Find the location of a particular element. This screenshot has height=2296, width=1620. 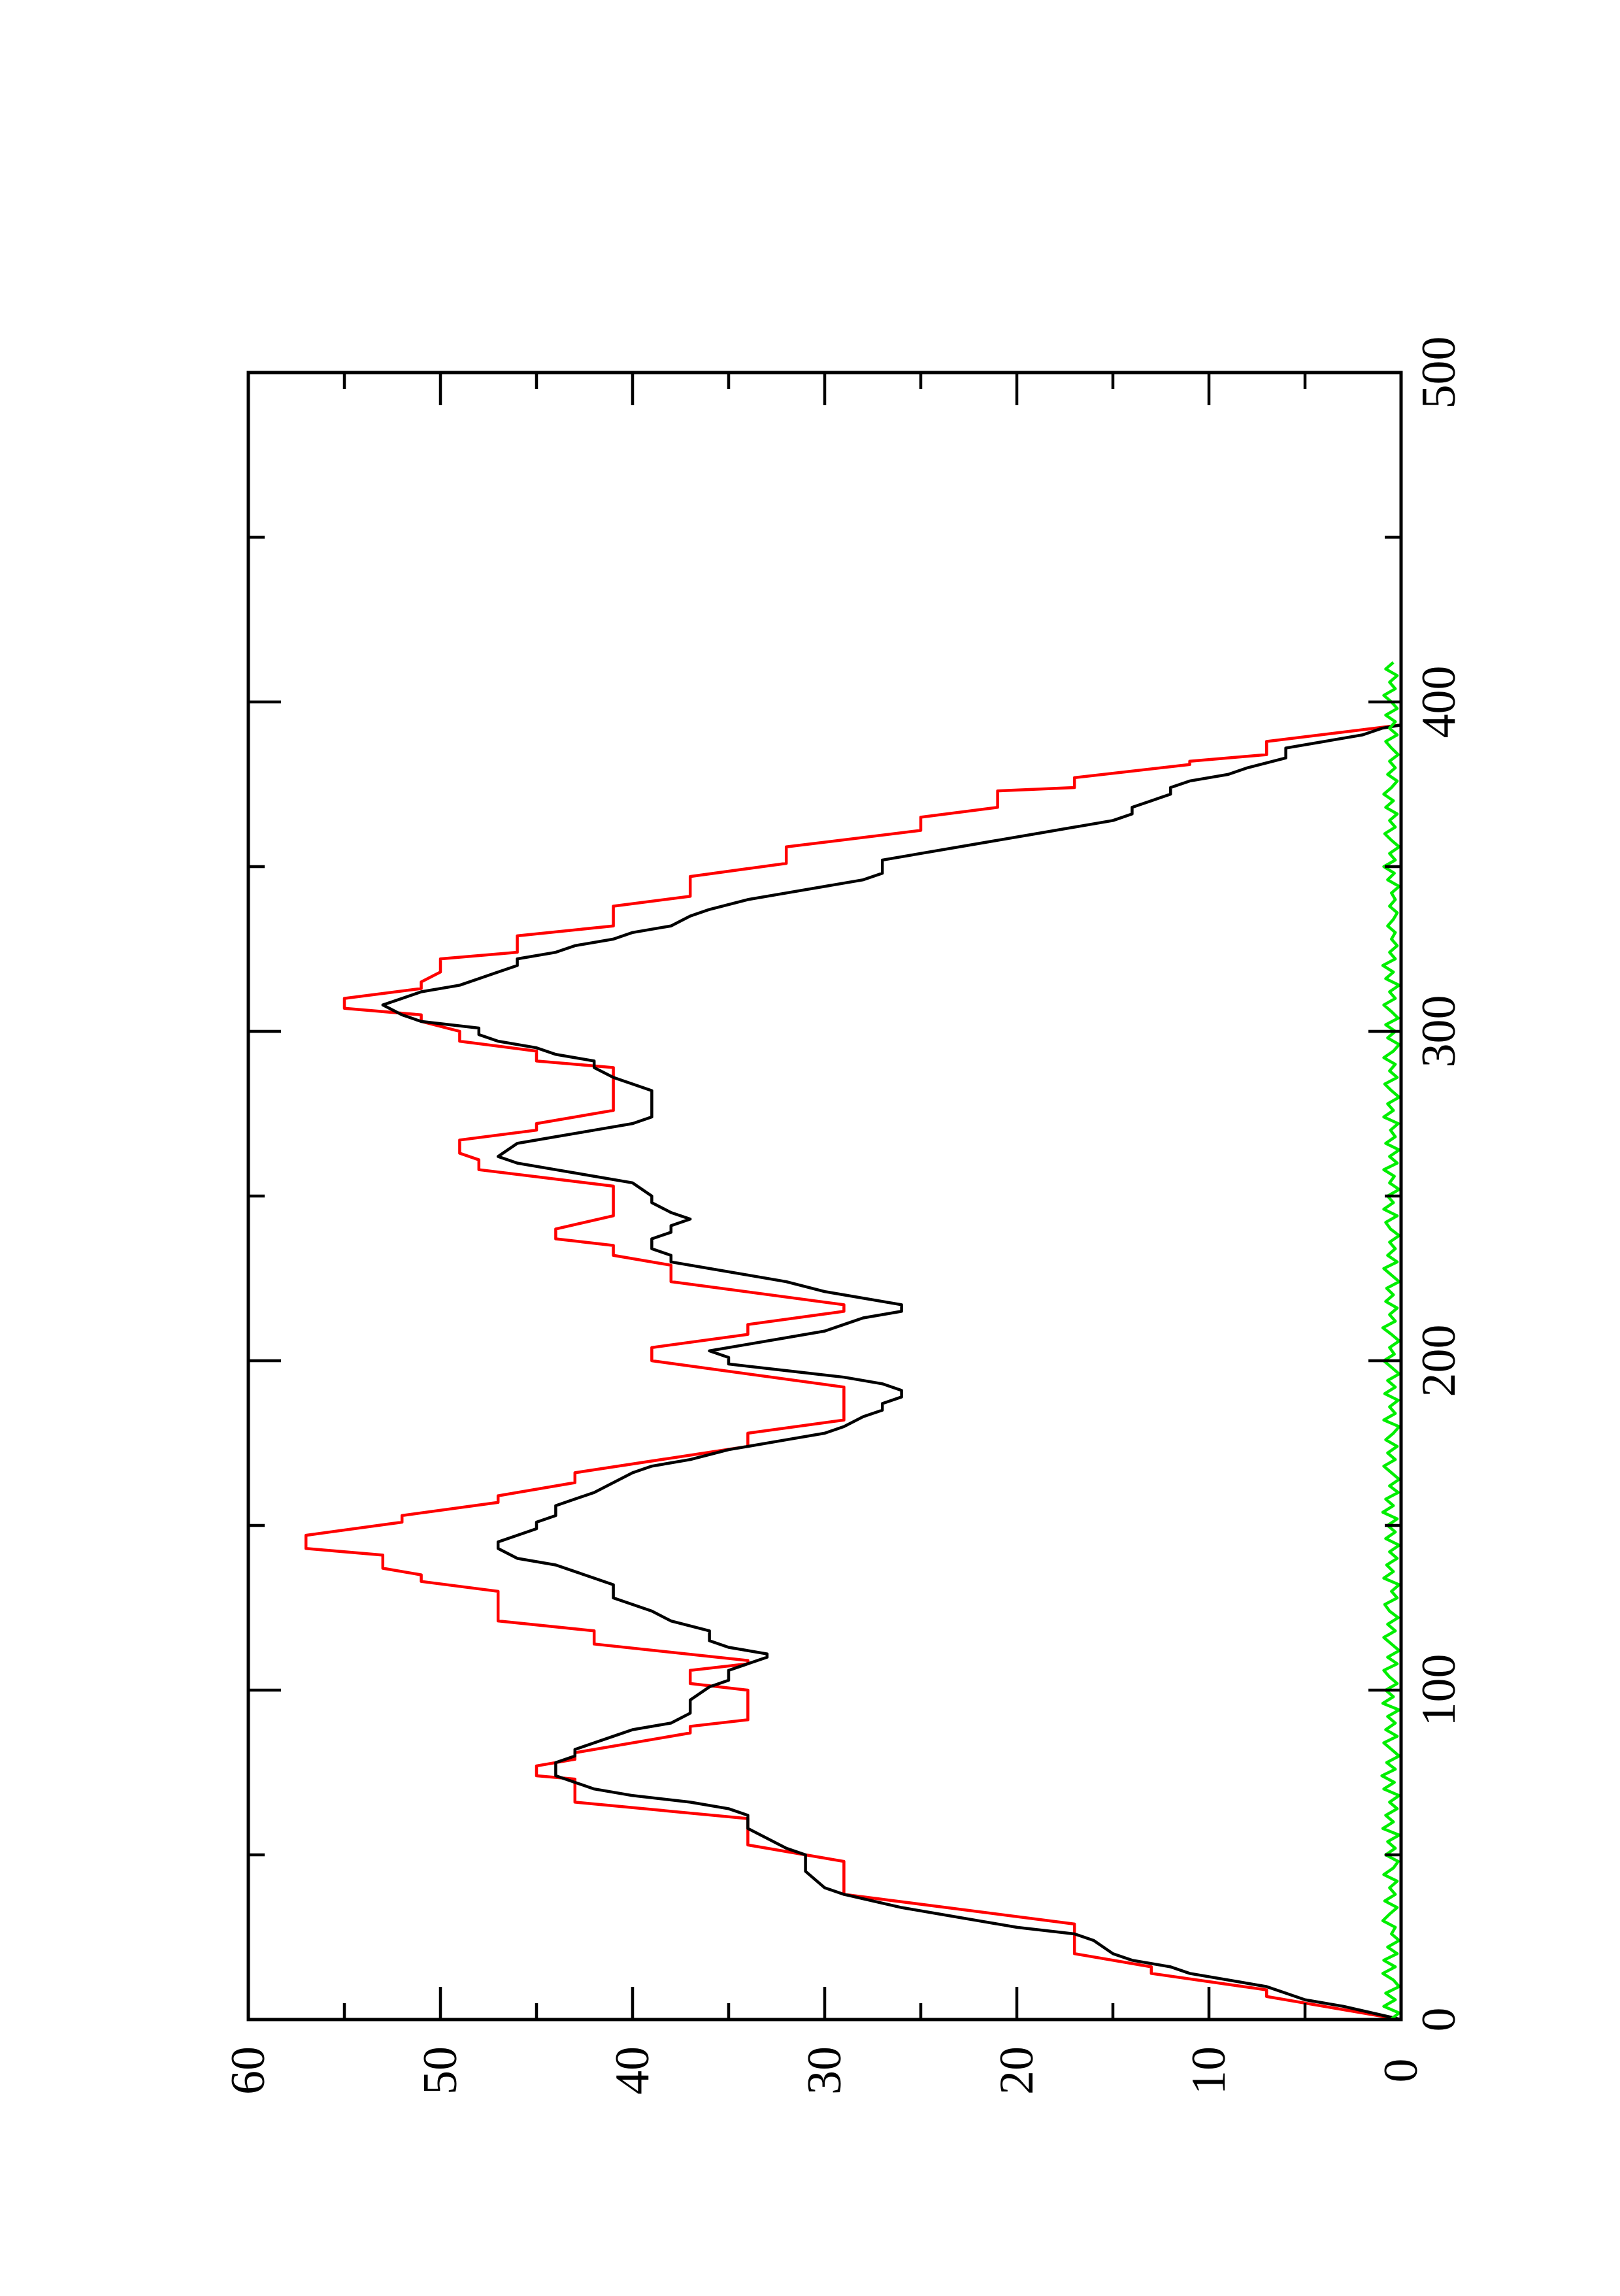

y-tick-label-6: 60 is located at coordinates (248, 2070).